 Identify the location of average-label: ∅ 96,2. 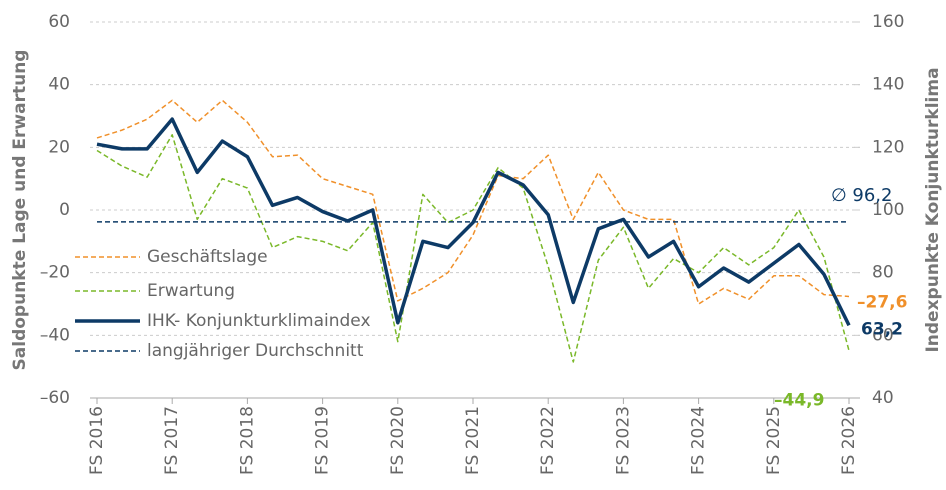
(861, 195).